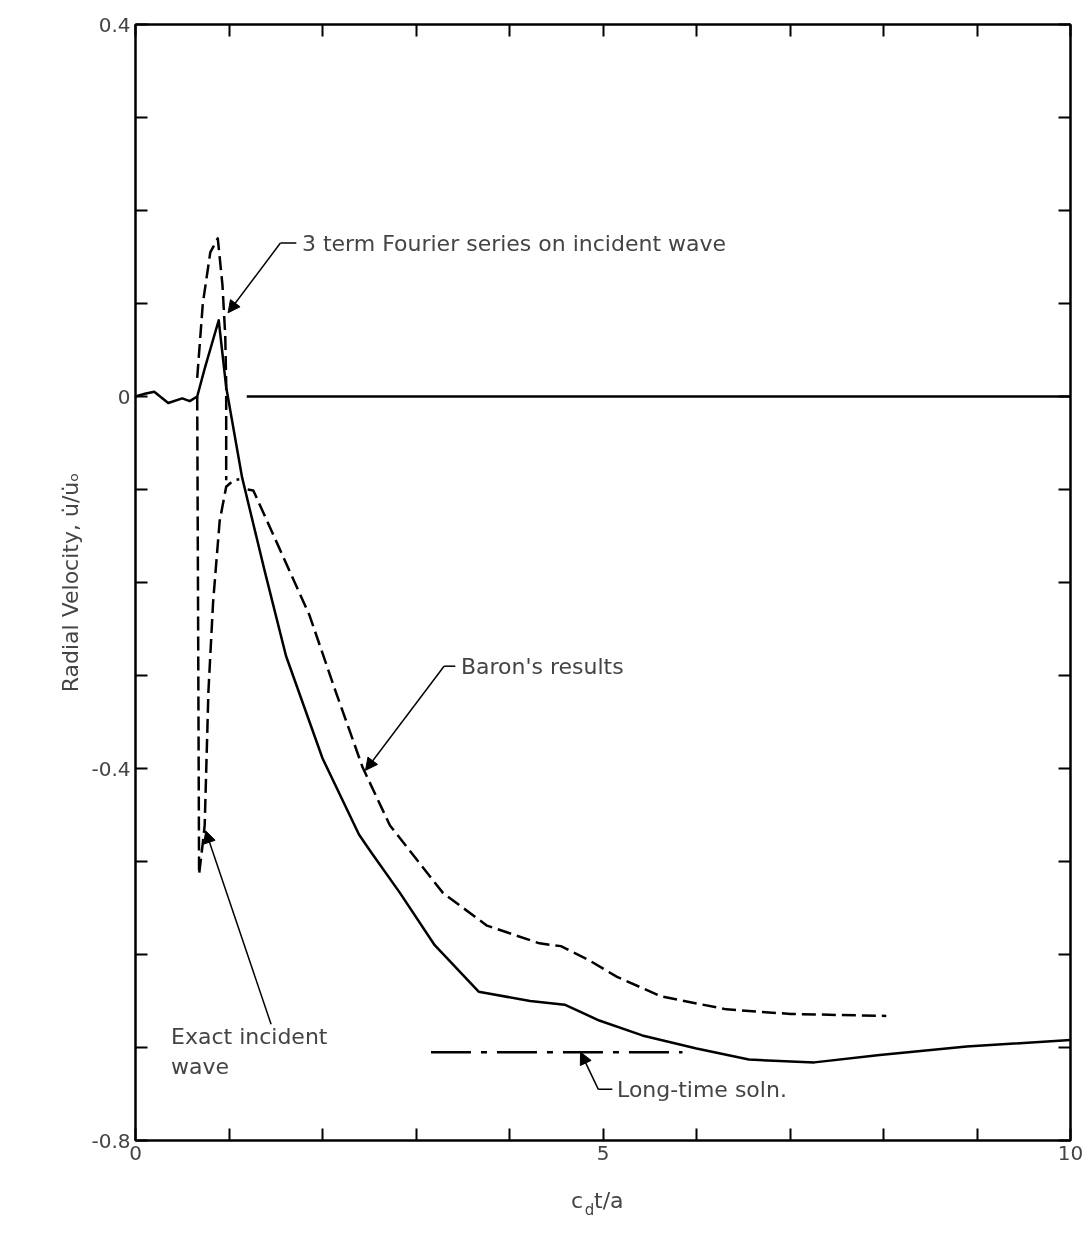 Image resolution: width=1089 pixels, height=1241 pixels. I want to click on annotation: 3 term Fourier series on incident wave, so click(514, 243).